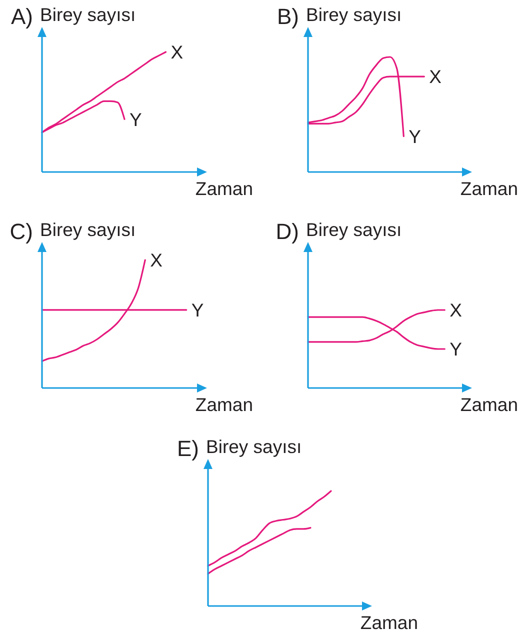 The height and width of the screenshot is (638, 520). Describe the element at coordinates (22, 16) in the screenshot. I see `chart-title: A)` at that location.